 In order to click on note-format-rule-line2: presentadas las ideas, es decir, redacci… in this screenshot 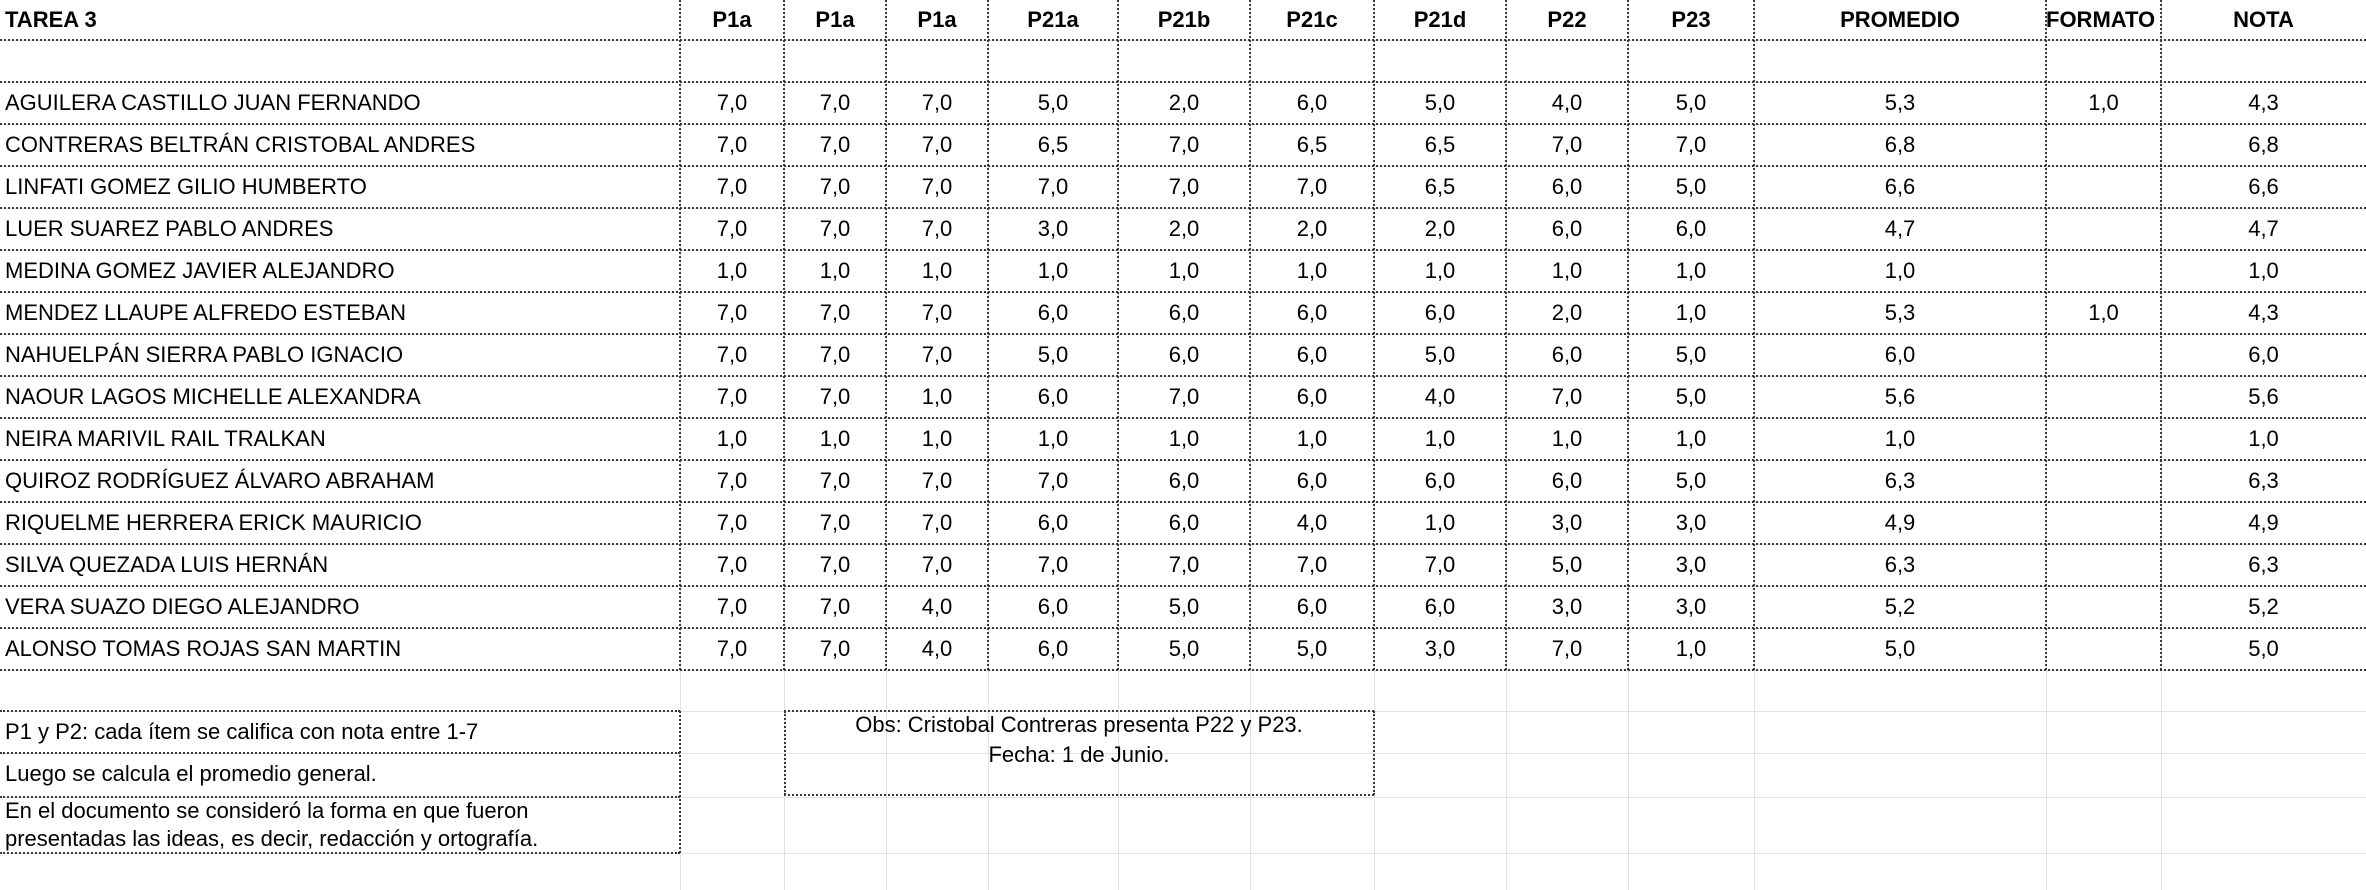, I will do `click(272, 838)`.